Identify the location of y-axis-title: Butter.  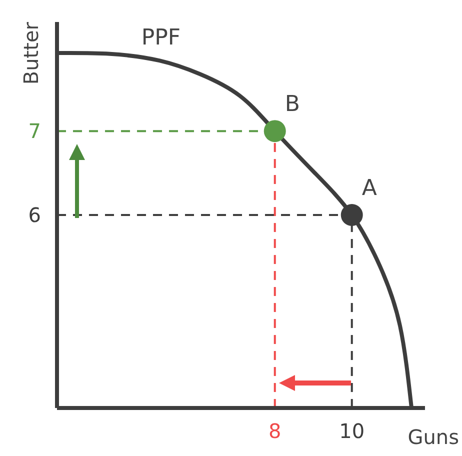
(31, 53).